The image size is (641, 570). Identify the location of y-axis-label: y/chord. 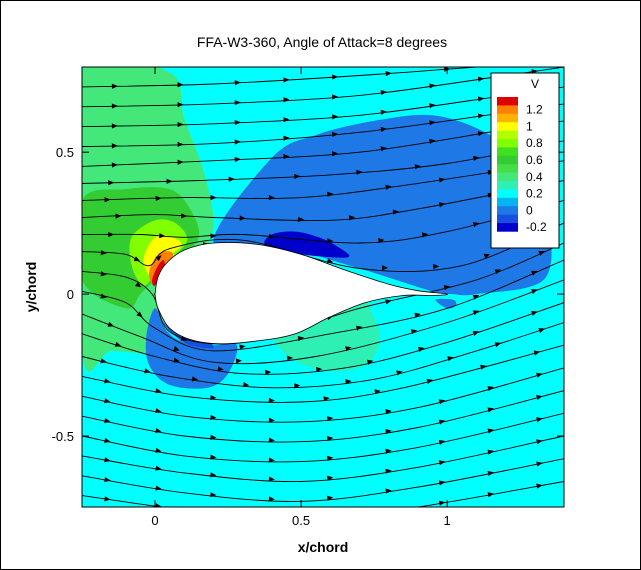
(31, 287).